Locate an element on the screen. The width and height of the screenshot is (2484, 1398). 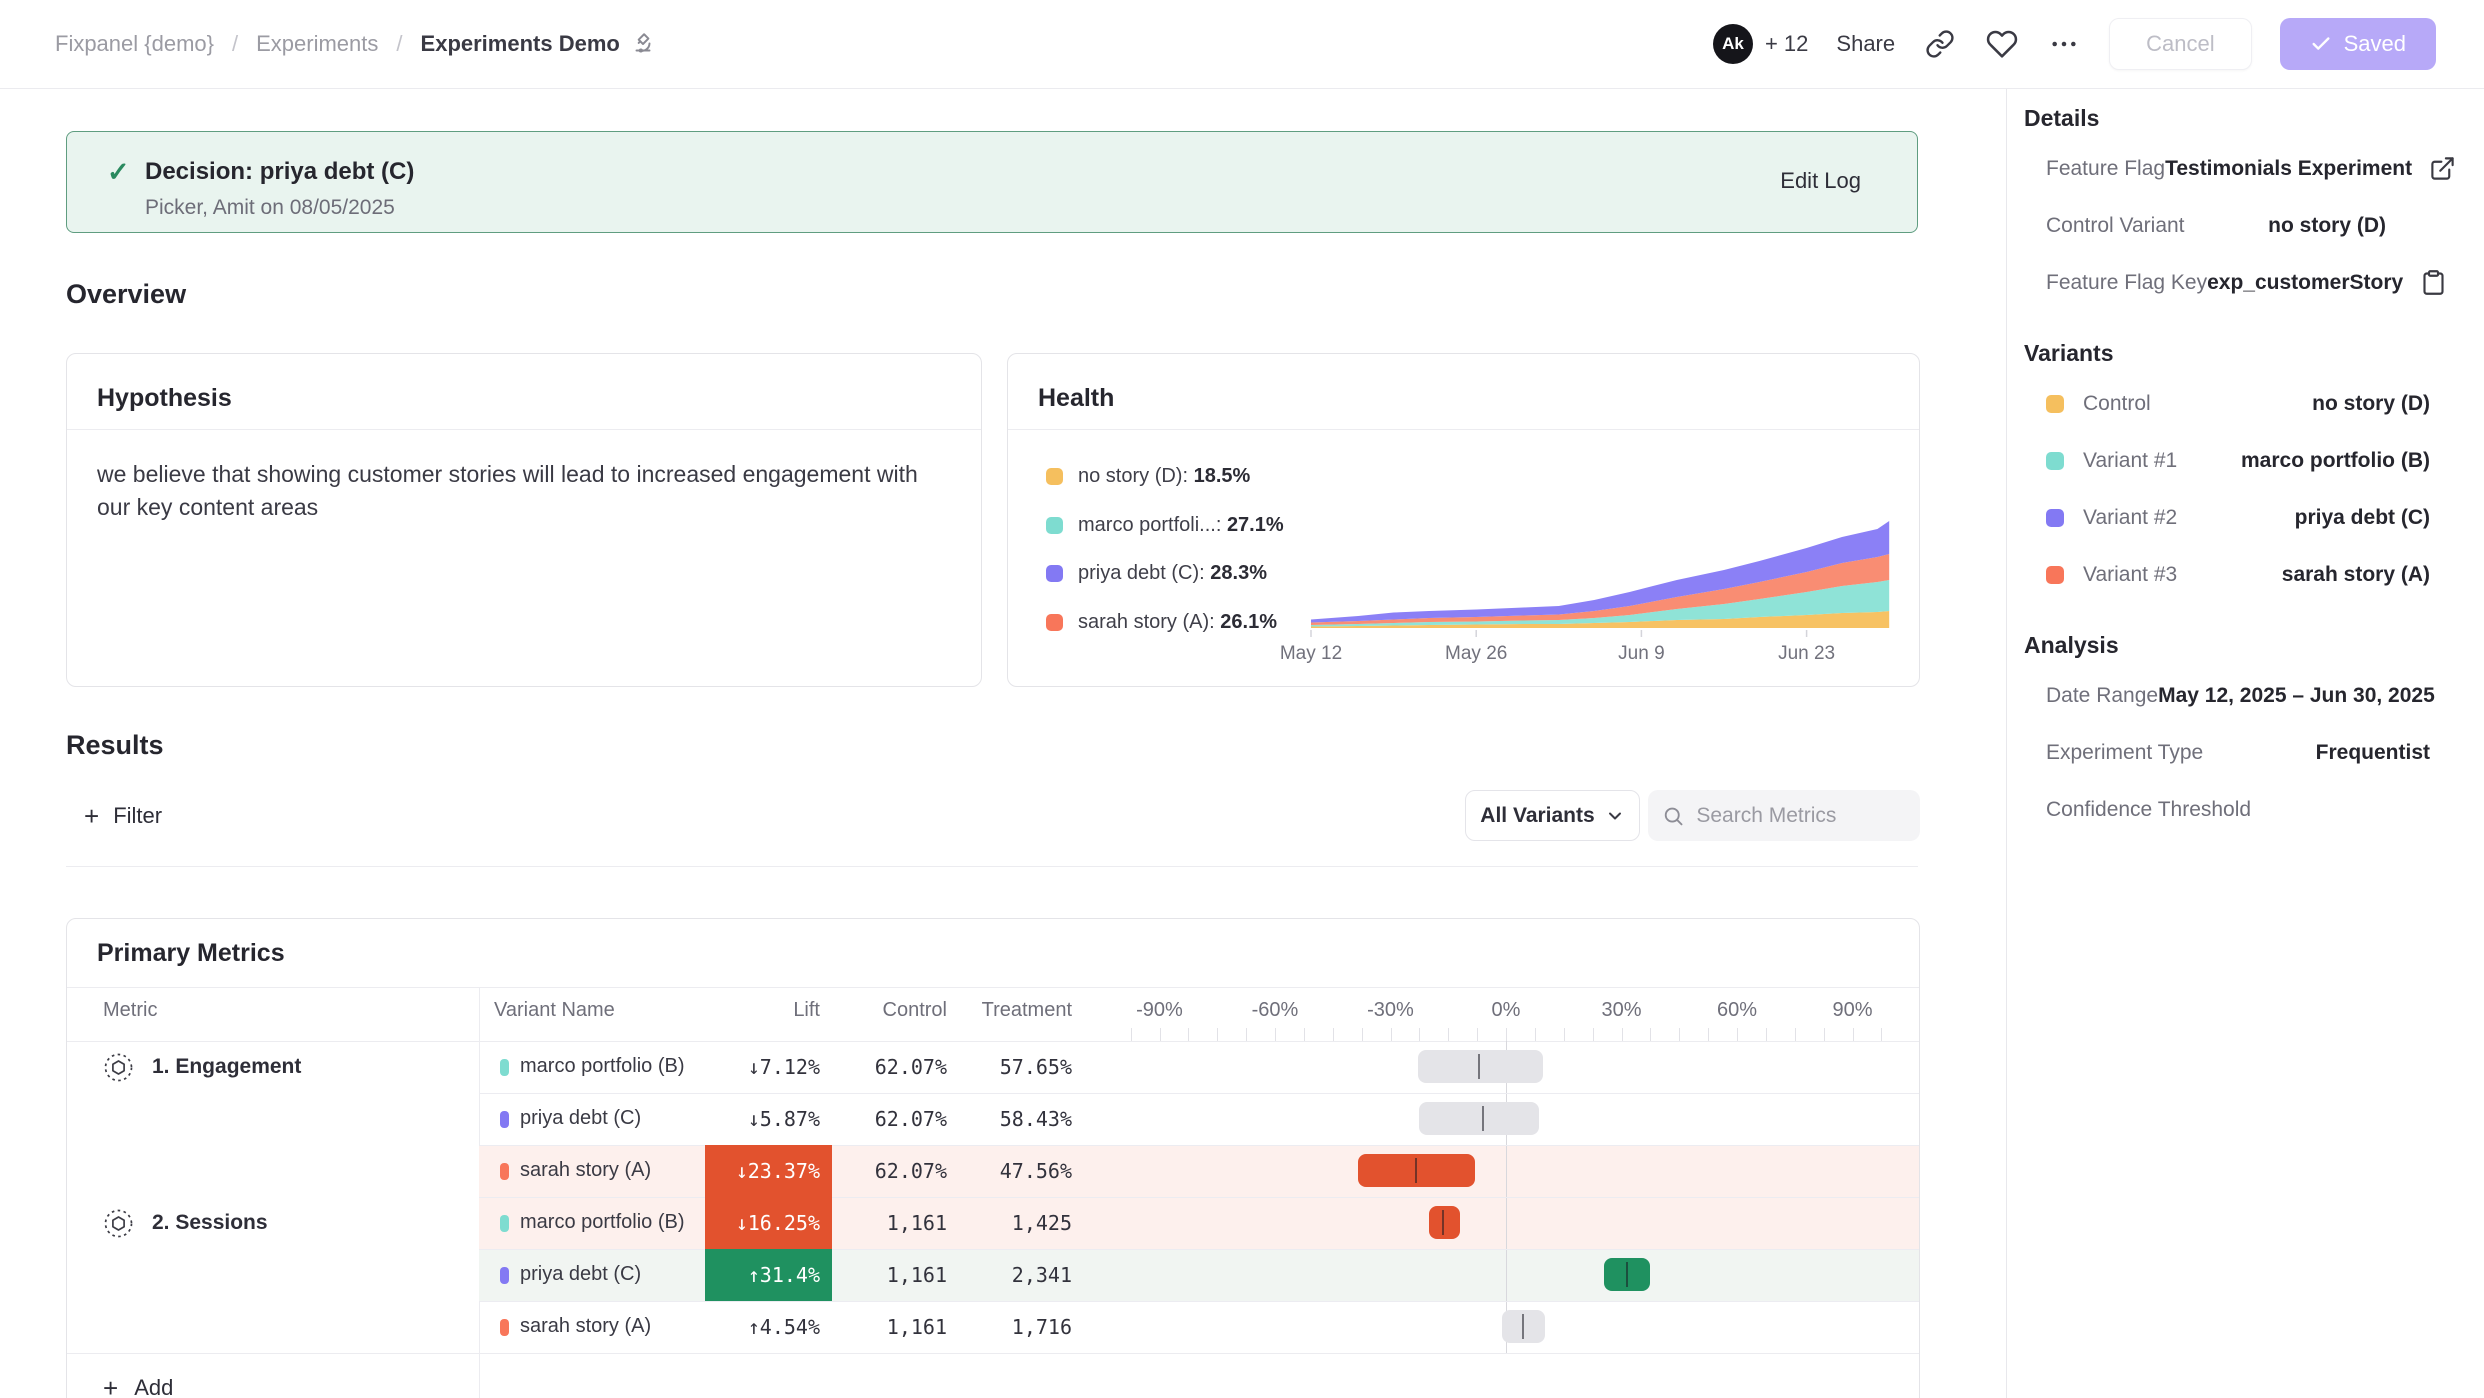
health-area-chart: May 12 May 26 Jun 9 Jun 23 is located at coordinates (1585, 592).